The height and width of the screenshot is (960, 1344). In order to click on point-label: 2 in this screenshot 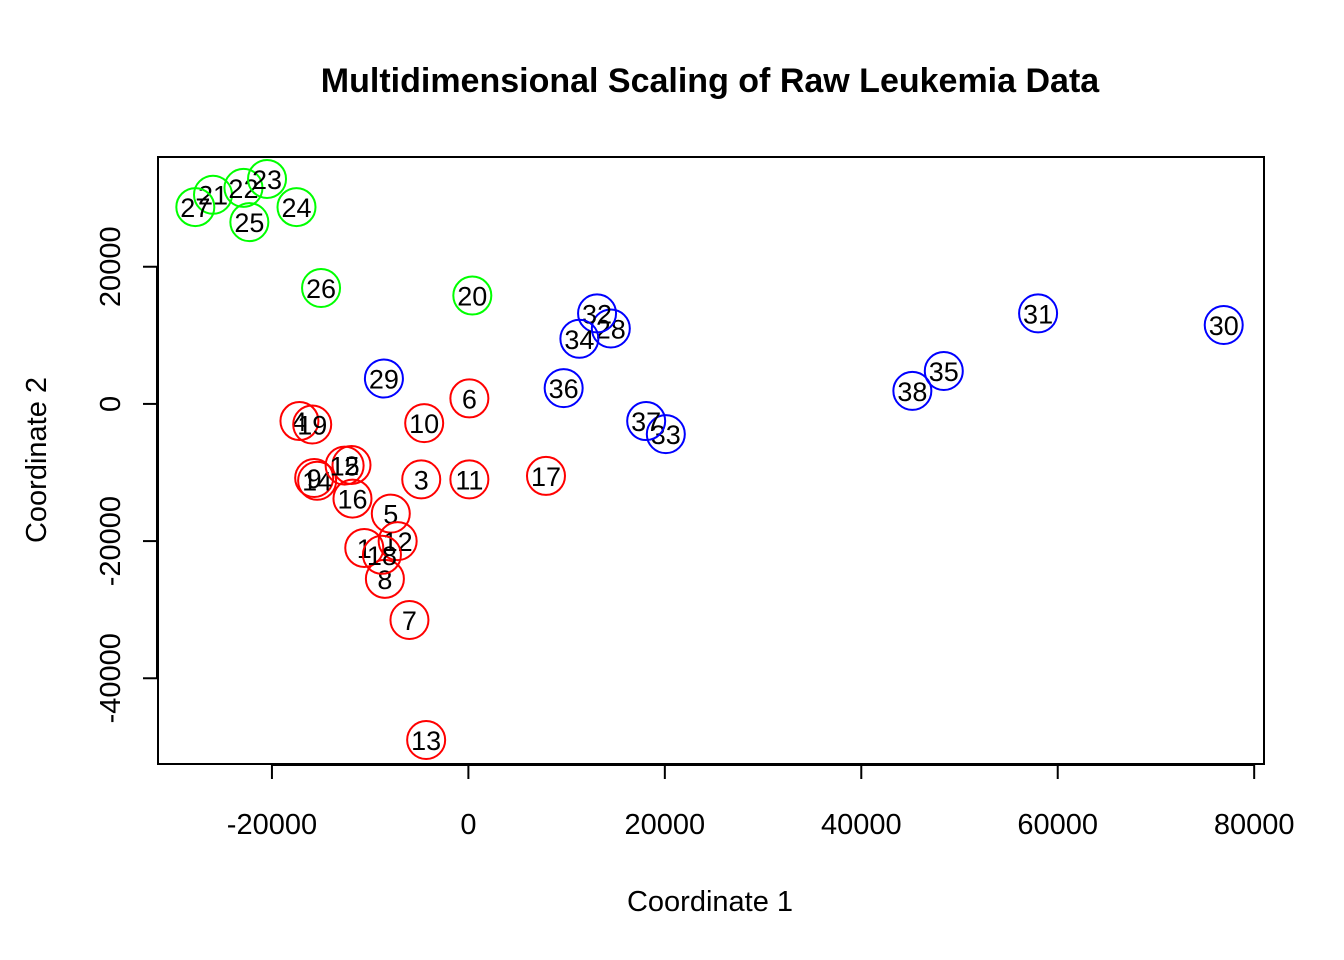, I will do `click(351, 466)`.